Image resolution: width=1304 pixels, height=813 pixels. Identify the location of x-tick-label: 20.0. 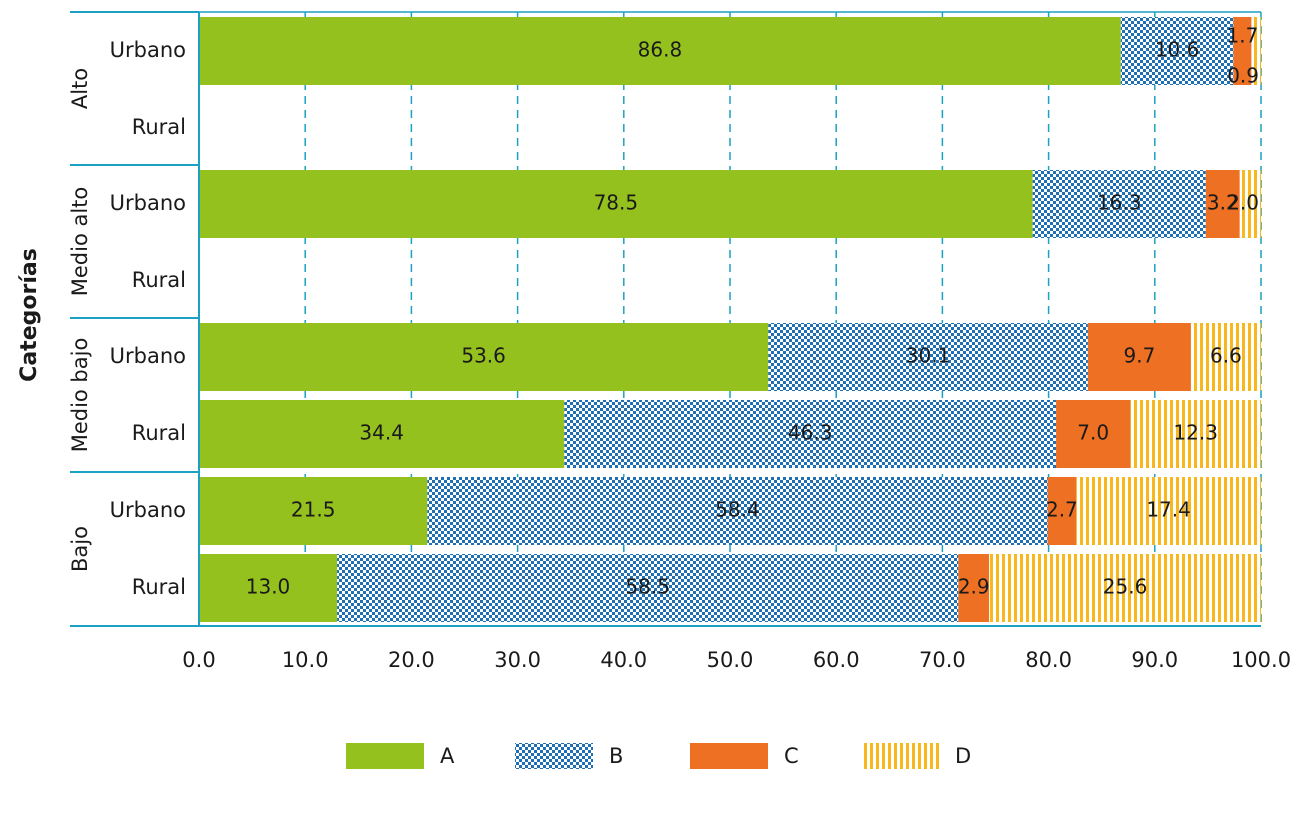
(411, 660).